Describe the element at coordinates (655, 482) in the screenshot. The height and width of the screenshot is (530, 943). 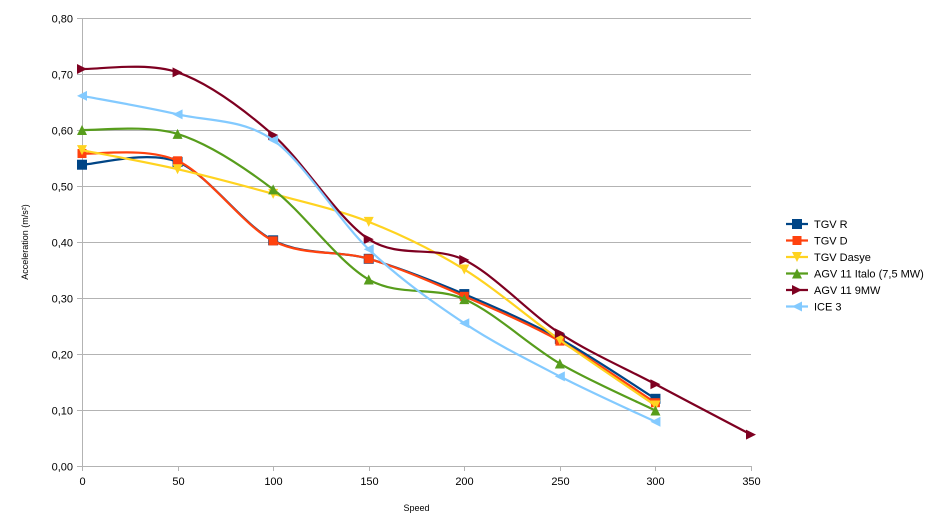
I see `x-tick-label: 300` at that location.